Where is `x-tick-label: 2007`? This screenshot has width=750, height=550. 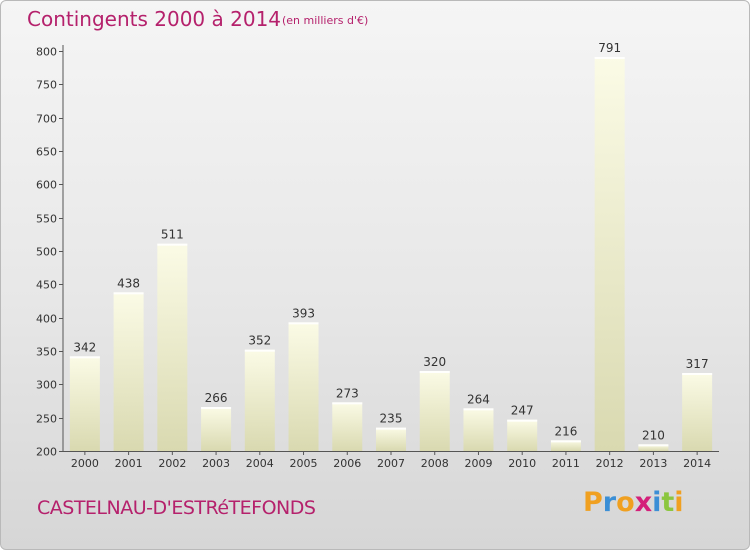
x-tick-label: 2007 is located at coordinates (391, 463).